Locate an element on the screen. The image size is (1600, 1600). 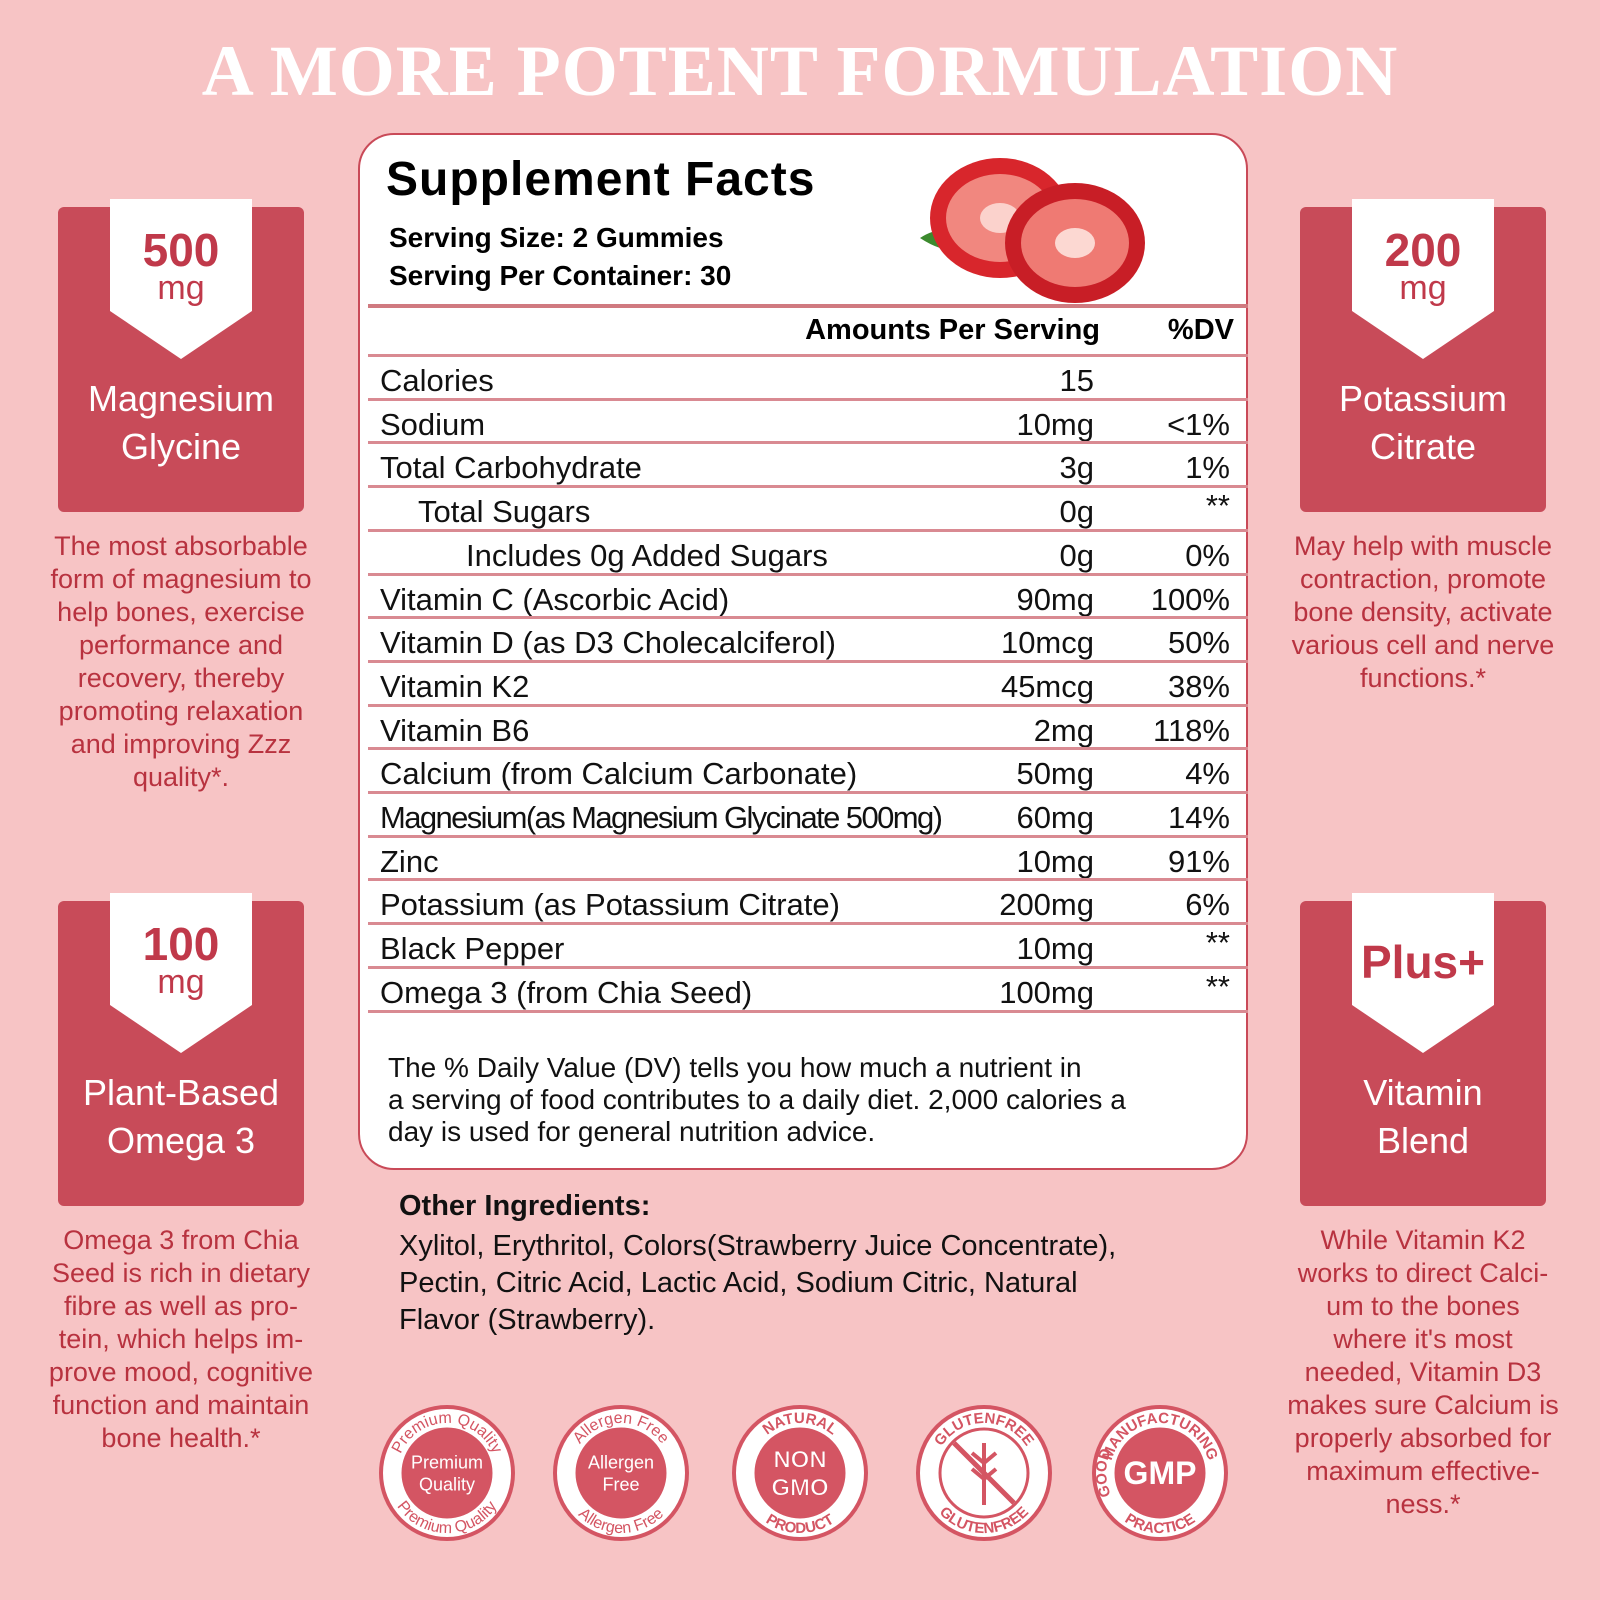
feature-name-line: Plant-Based is located at coordinates (181, 1092).